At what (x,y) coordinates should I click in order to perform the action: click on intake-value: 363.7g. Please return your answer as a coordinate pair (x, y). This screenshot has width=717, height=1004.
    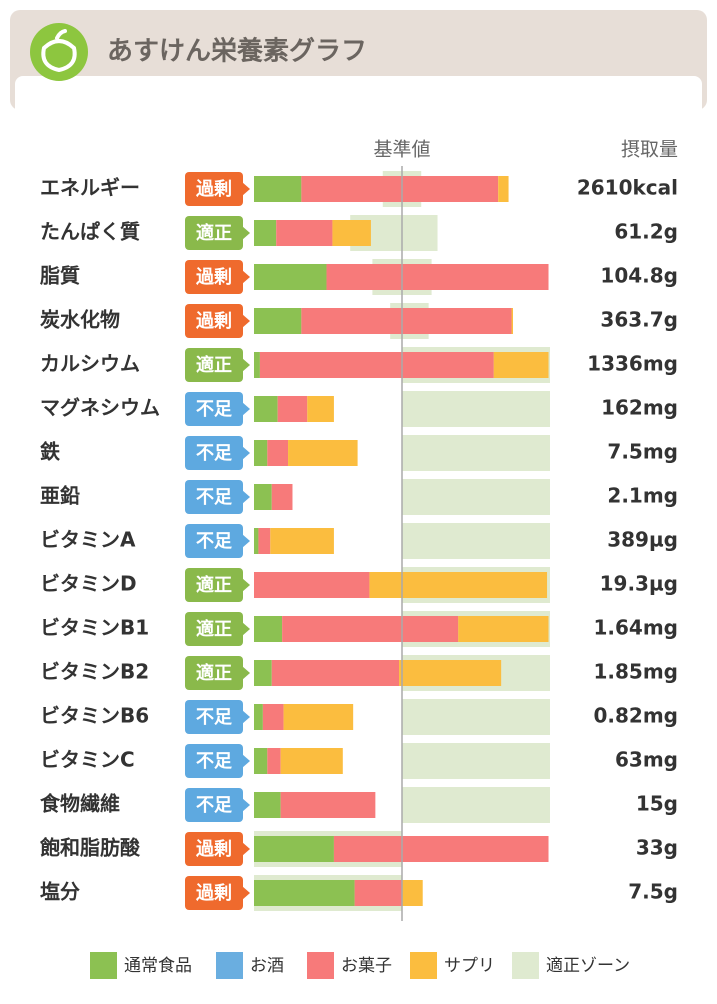
    Looking at the image, I should click on (639, 320).